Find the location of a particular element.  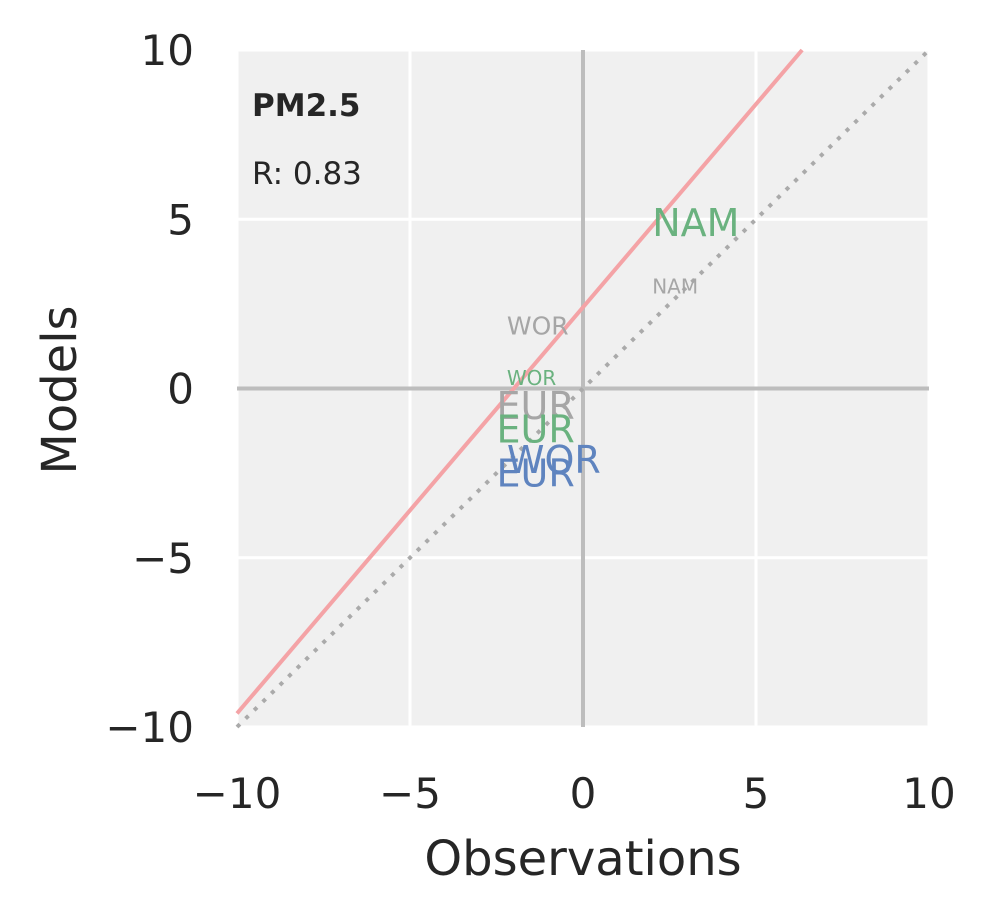

point-label-nam-0: NAM is located at coordinates (695, 223).